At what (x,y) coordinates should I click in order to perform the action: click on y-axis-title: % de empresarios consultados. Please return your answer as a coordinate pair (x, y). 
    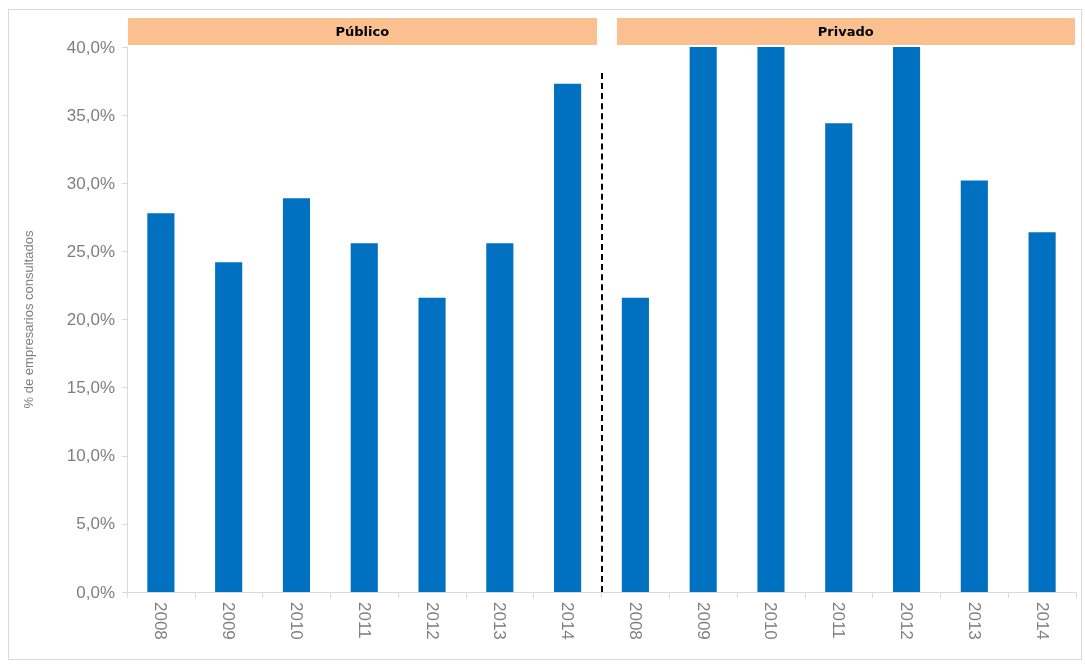
    Looking at the image, I should click on (28, 319).